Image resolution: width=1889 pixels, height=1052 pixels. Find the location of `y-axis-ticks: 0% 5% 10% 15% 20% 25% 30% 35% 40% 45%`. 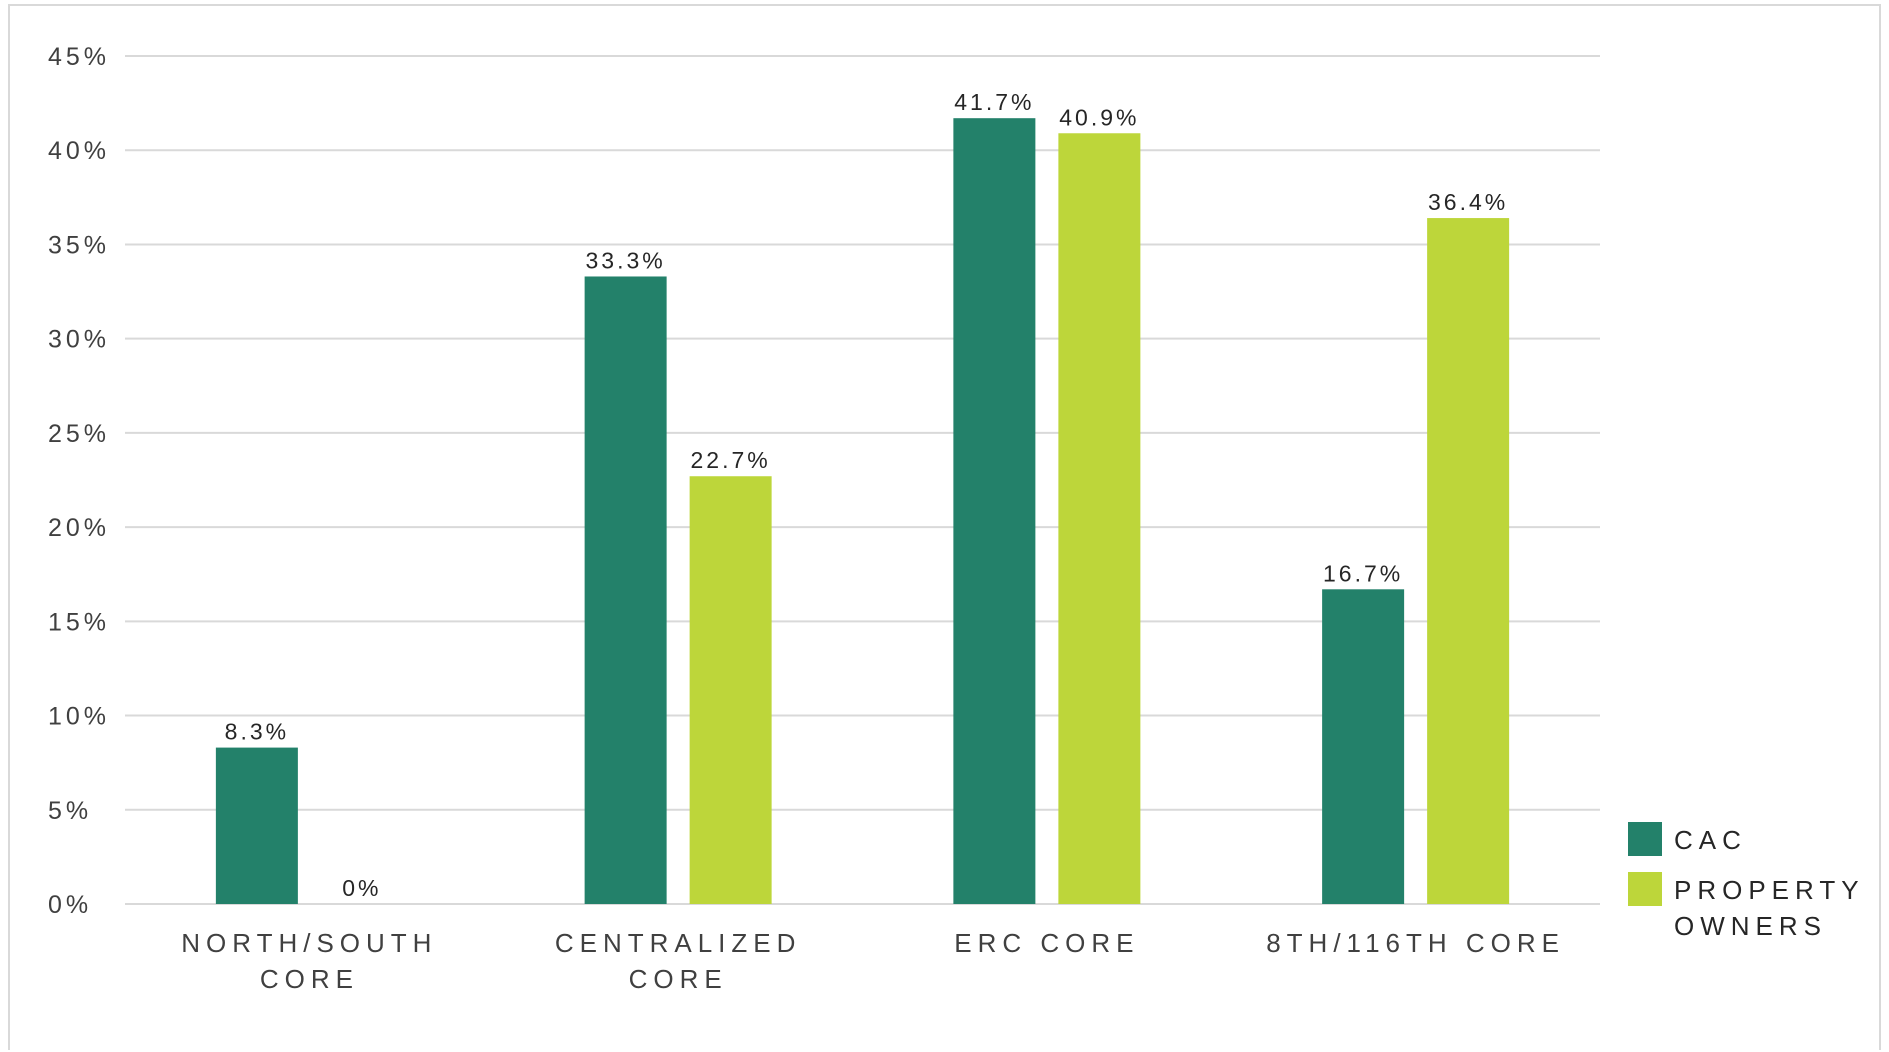

y-axis-ticks: 0% 5% 10% 15% 20% 25% 30% 35% 40% 45% is located at coordinates (79, 481).